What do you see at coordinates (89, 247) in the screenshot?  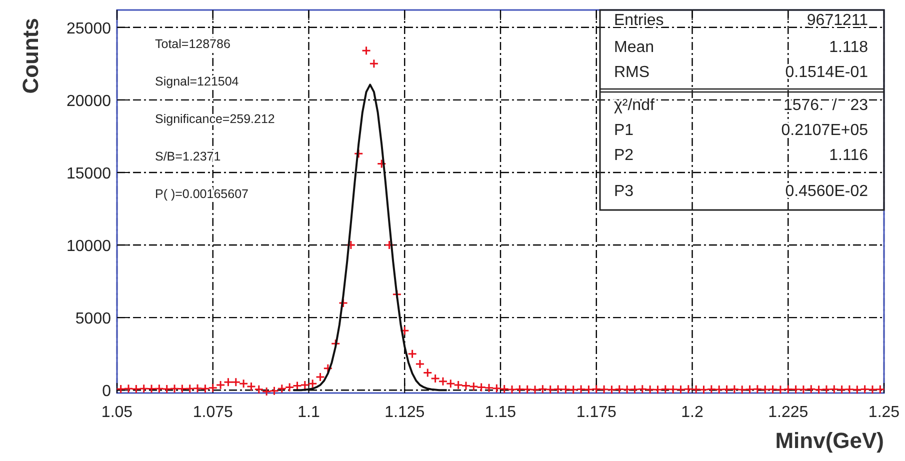 I see `y-tick-label: 10000` at bounding box center [89, 247].